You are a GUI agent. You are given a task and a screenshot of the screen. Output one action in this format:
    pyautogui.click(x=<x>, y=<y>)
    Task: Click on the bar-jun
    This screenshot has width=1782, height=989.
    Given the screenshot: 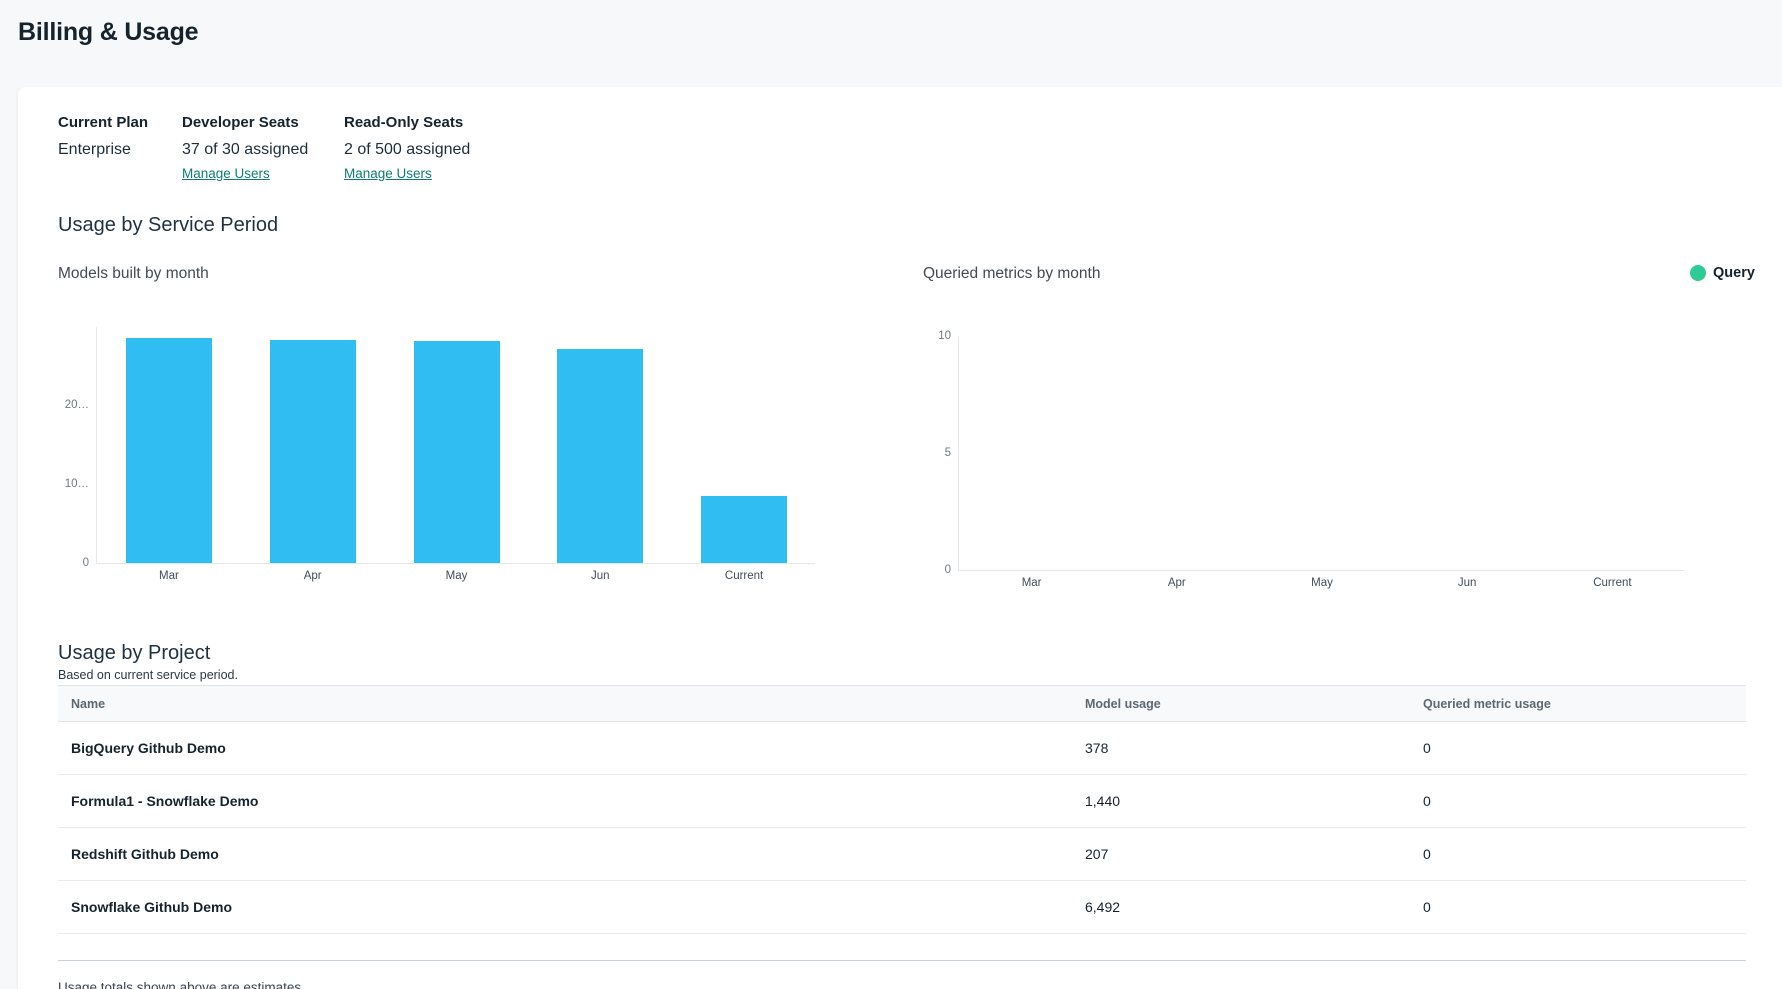 What is the action you would take?
    pyautogui.click(x=600, y=456)
    